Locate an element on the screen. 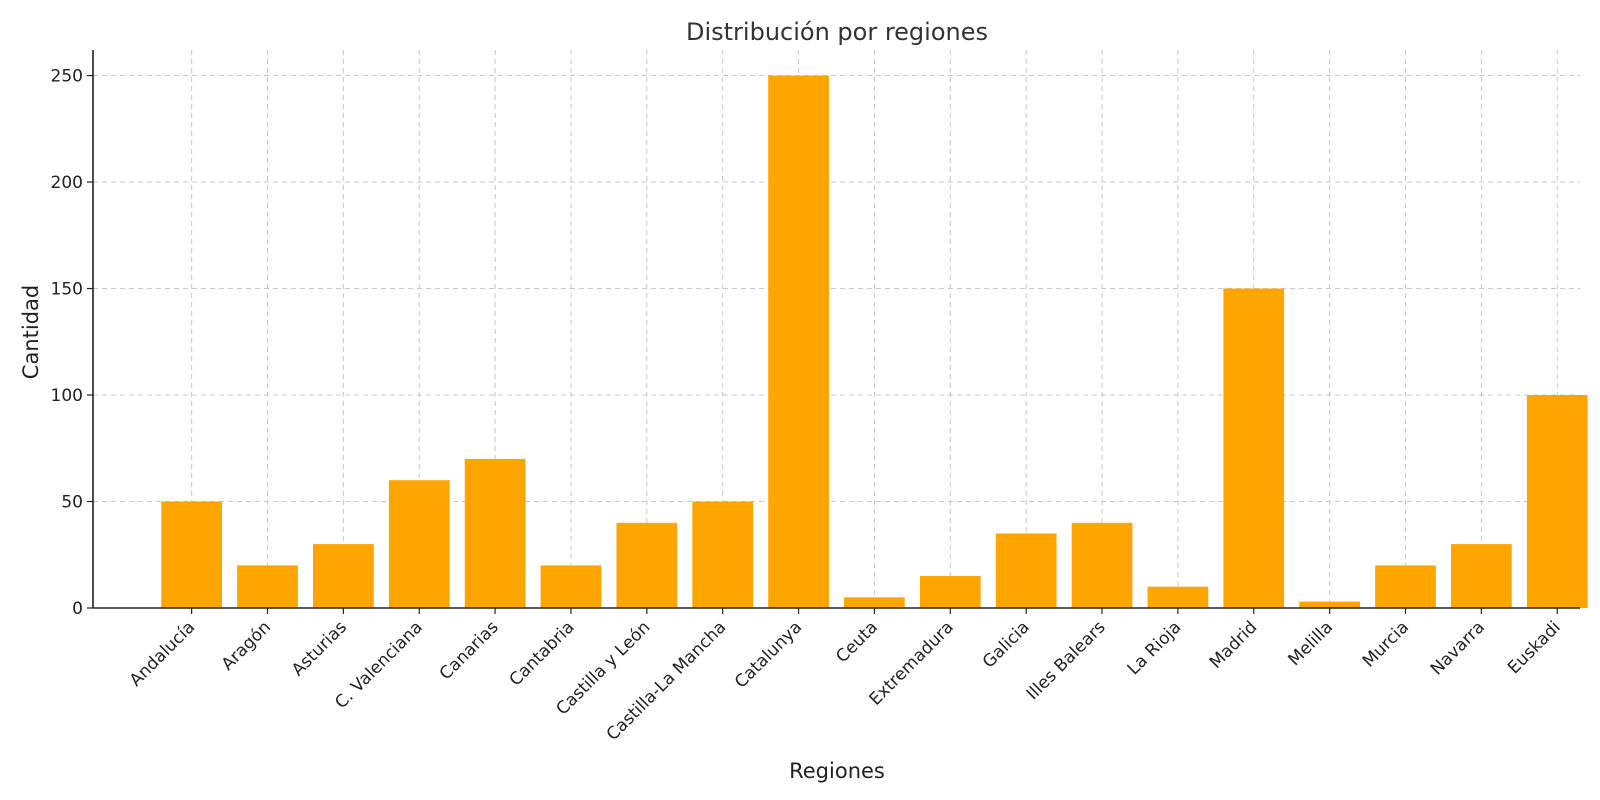  y-tick-label: 200 is located at coordinates (67, 183).